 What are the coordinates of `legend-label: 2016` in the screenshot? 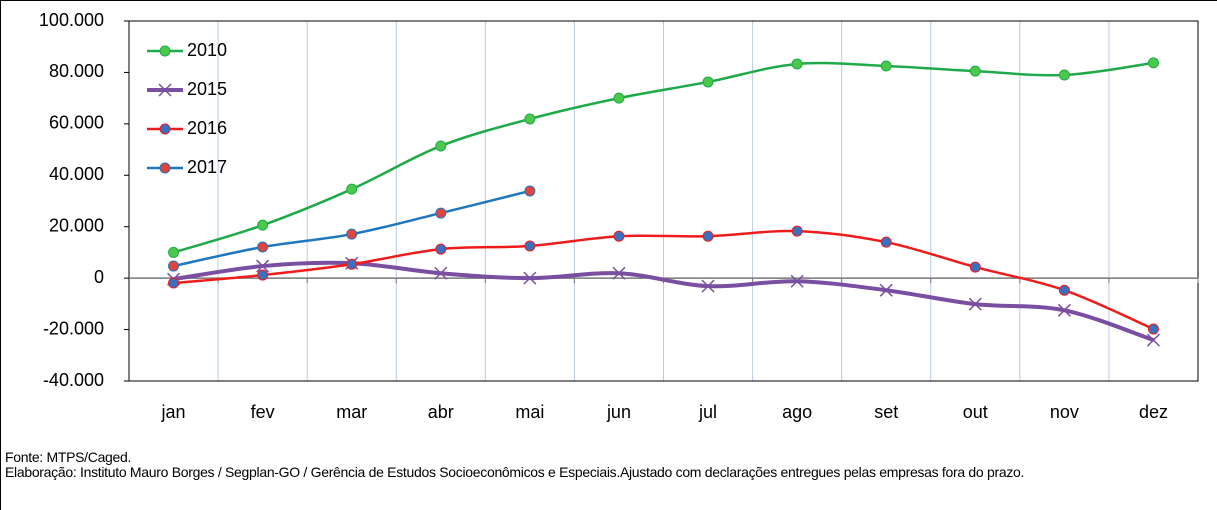 It's located at (207, 128).